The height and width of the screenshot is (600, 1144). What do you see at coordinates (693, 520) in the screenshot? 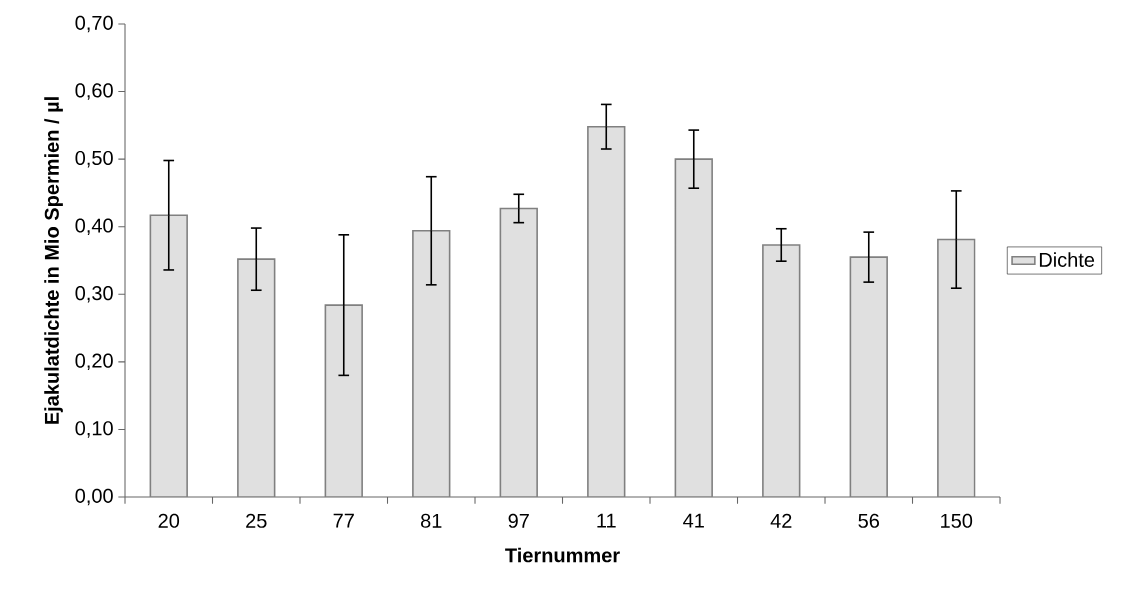
I see `x-tick-label: 41` at bounding box center [693, 520].